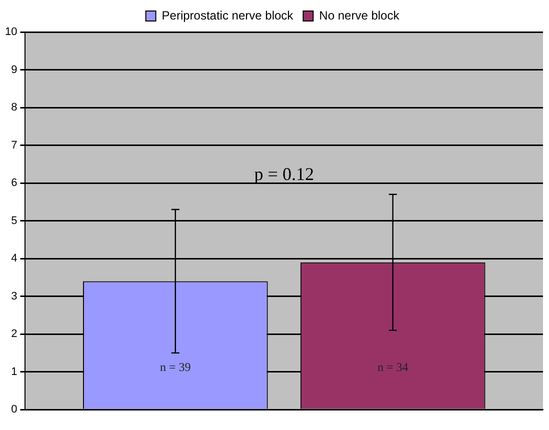 Image resolution: width=549 pixels, height=430 pixels. Describe the element at coordinates (14, 145) in the screenshot. I see `y-tick-label: 7` at that location.